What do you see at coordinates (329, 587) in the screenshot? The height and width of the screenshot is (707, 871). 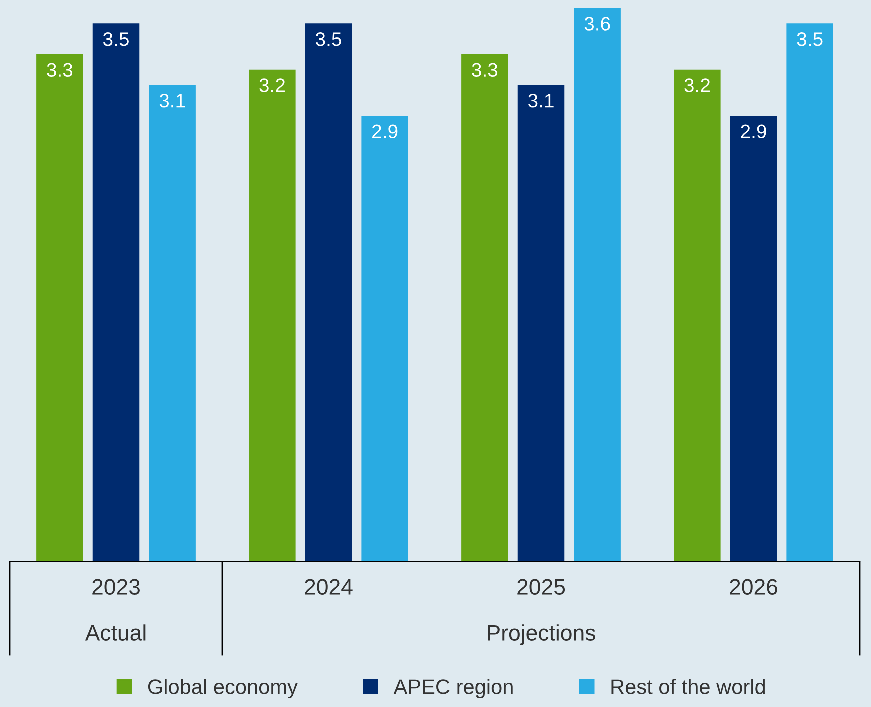 I see `x-tick-label: 2024` at bounding box center [329, 587].